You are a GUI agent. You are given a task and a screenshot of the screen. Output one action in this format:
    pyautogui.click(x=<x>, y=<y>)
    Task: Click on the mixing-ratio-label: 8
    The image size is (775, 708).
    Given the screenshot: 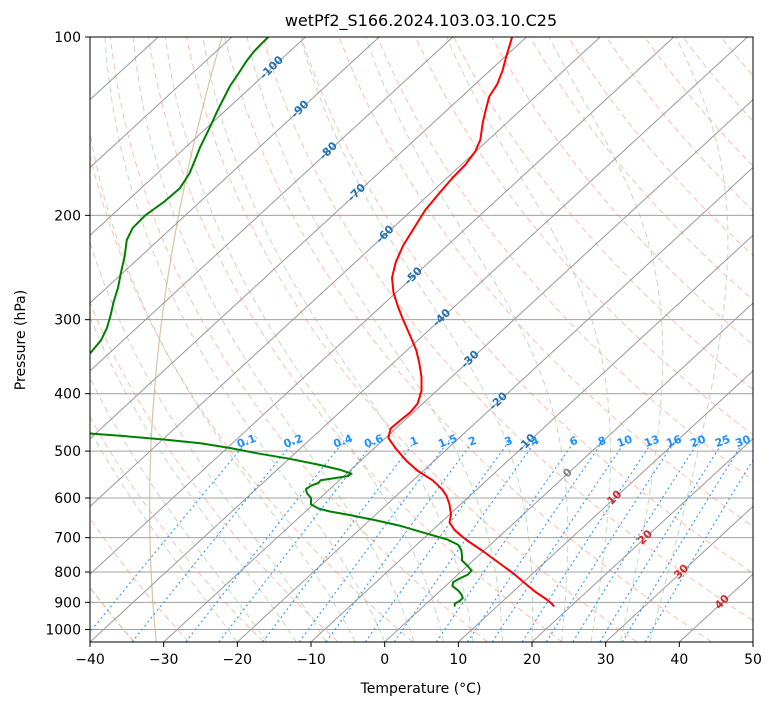 What is the action you would take?
    pyautogui.click(x=602, y=441)
    